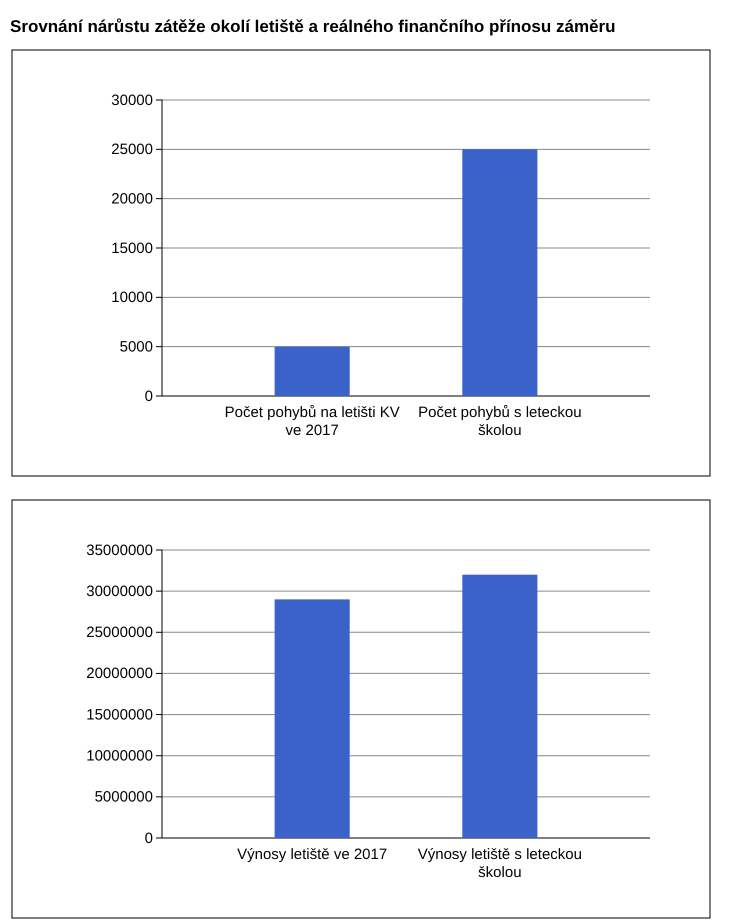  What do you see at coordinates (500, 863) in the screenshot?
I see `x-tick-label: Výnosy letiště s leteckou školou` at bounding box center [500, 863].